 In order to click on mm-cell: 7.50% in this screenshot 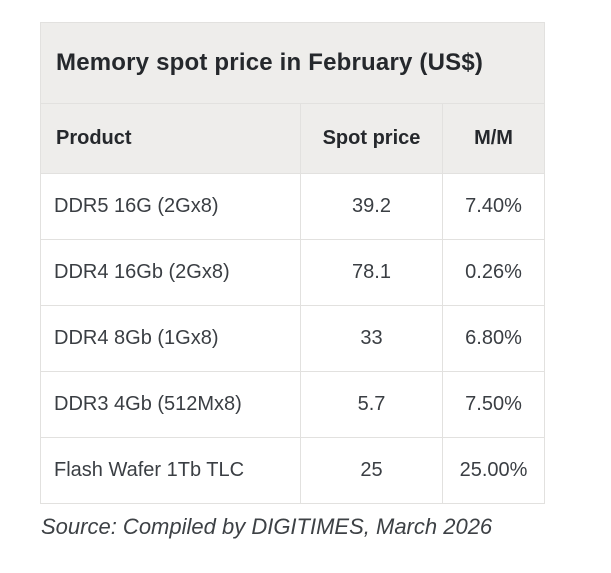, I will do `click(493, 404)`.